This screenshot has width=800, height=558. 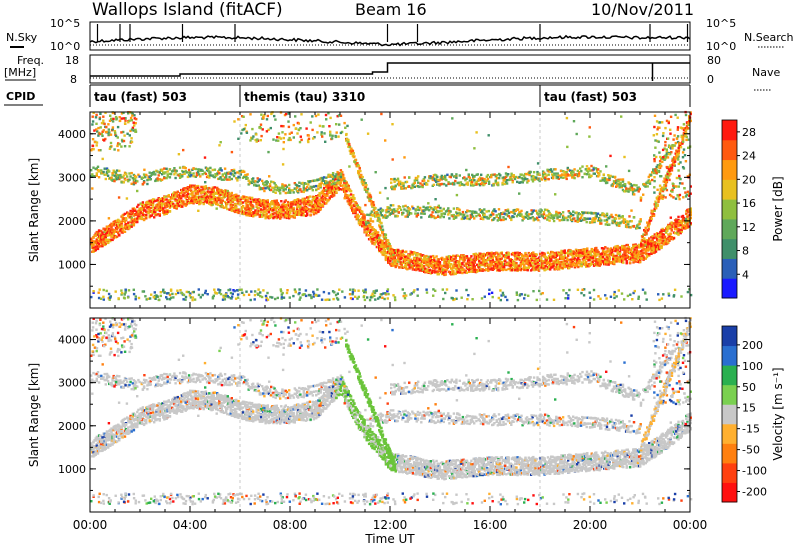 I want to click on freq-trace, so click(x=390, y=69).